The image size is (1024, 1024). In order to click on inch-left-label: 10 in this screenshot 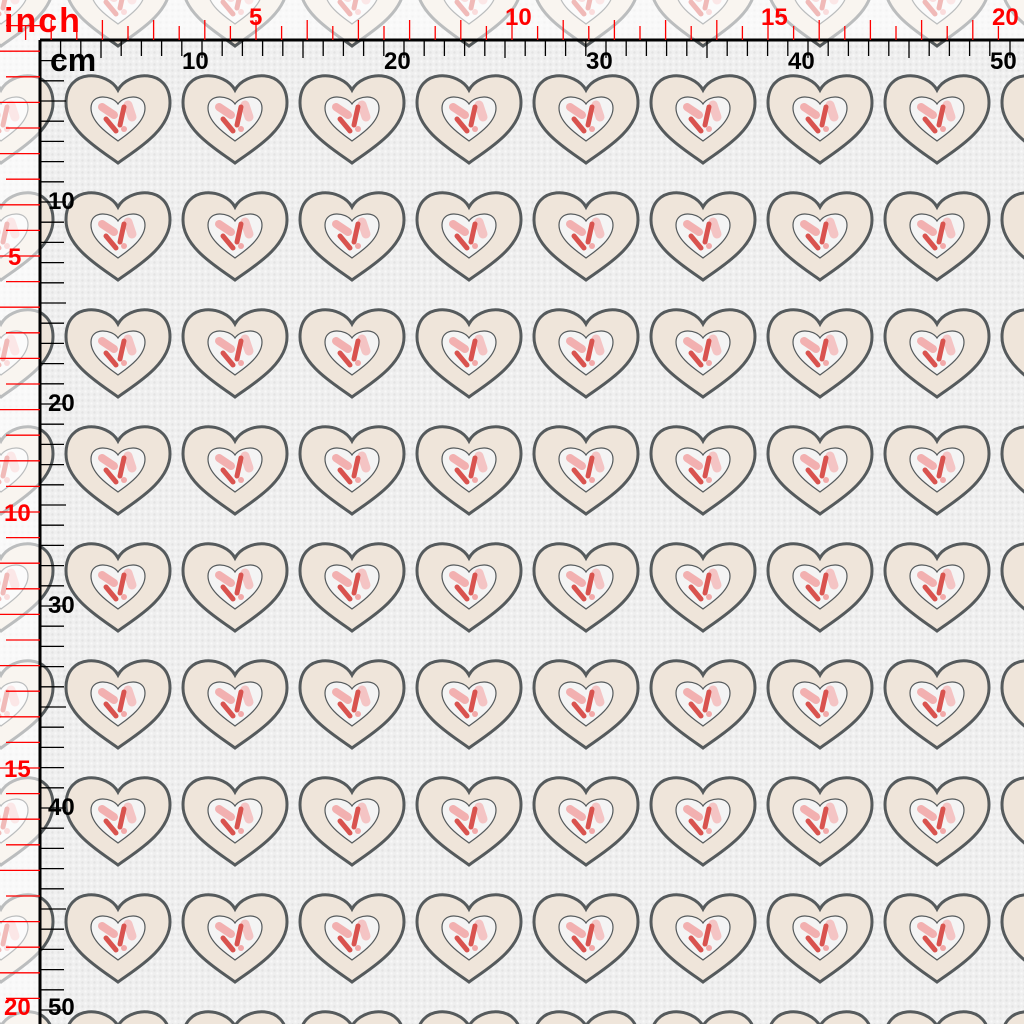, I will do `click(17, 513)`.